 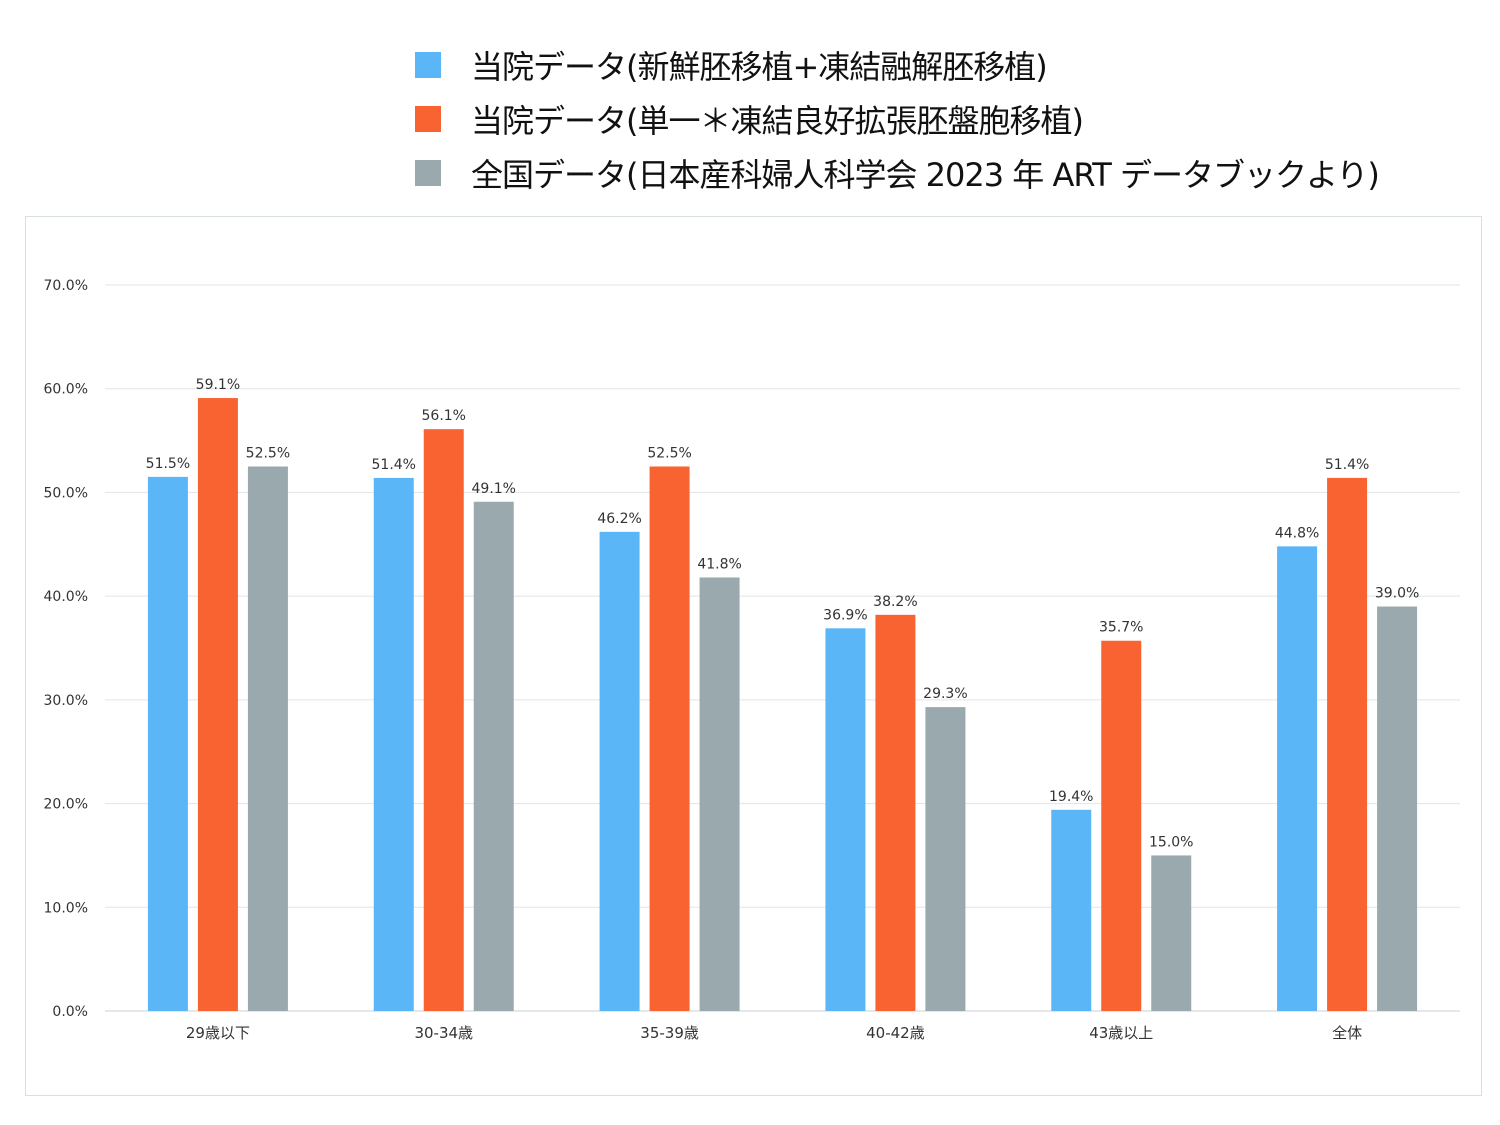 What do you see at coordinates (494, 489) in the screenshot?
I see `data-label: 49.1%` at bounding box center [494, 489].